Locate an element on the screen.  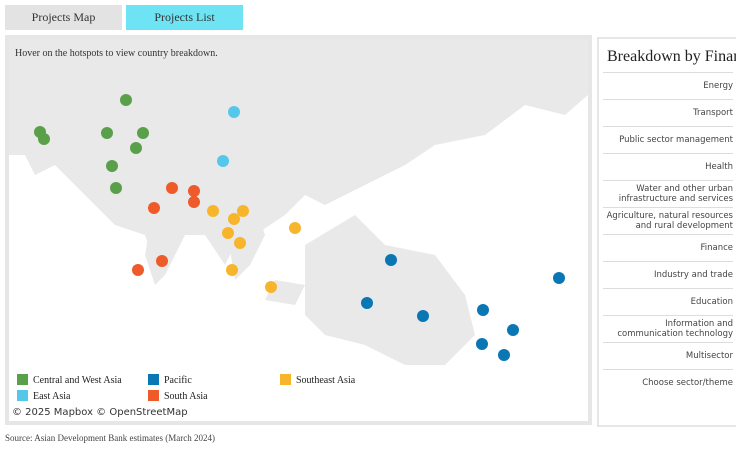
legend-item: East Asia is located at coordinates (44, 396).